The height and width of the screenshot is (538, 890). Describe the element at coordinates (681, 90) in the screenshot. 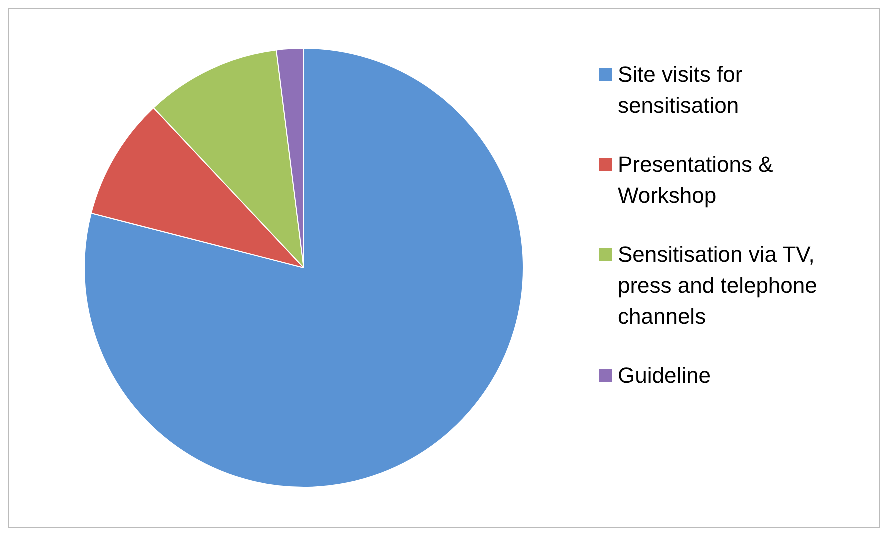

I see `legend-label: Site visits for sensitisation` at that location.